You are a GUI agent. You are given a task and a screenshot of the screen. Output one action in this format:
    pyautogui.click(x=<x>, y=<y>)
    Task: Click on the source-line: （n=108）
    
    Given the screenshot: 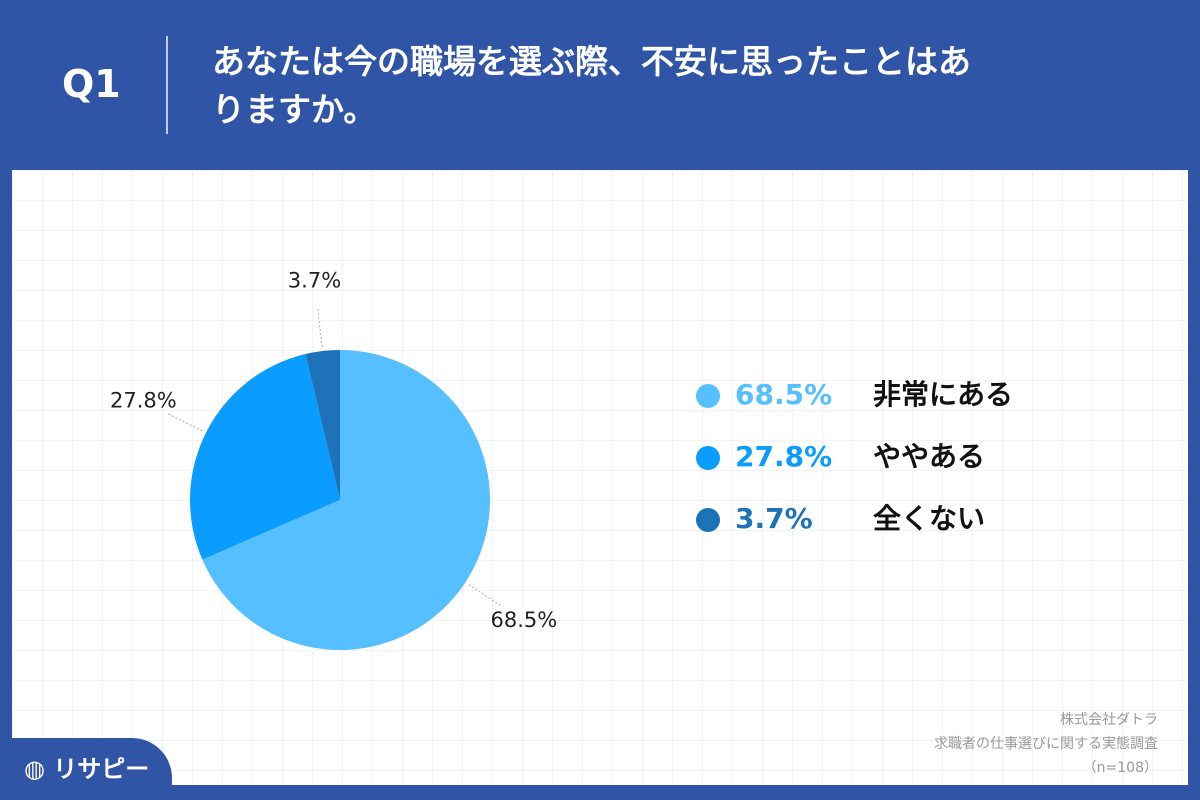 What is the action you would take?
    pyautogui.click(x=1120, y=768)
    